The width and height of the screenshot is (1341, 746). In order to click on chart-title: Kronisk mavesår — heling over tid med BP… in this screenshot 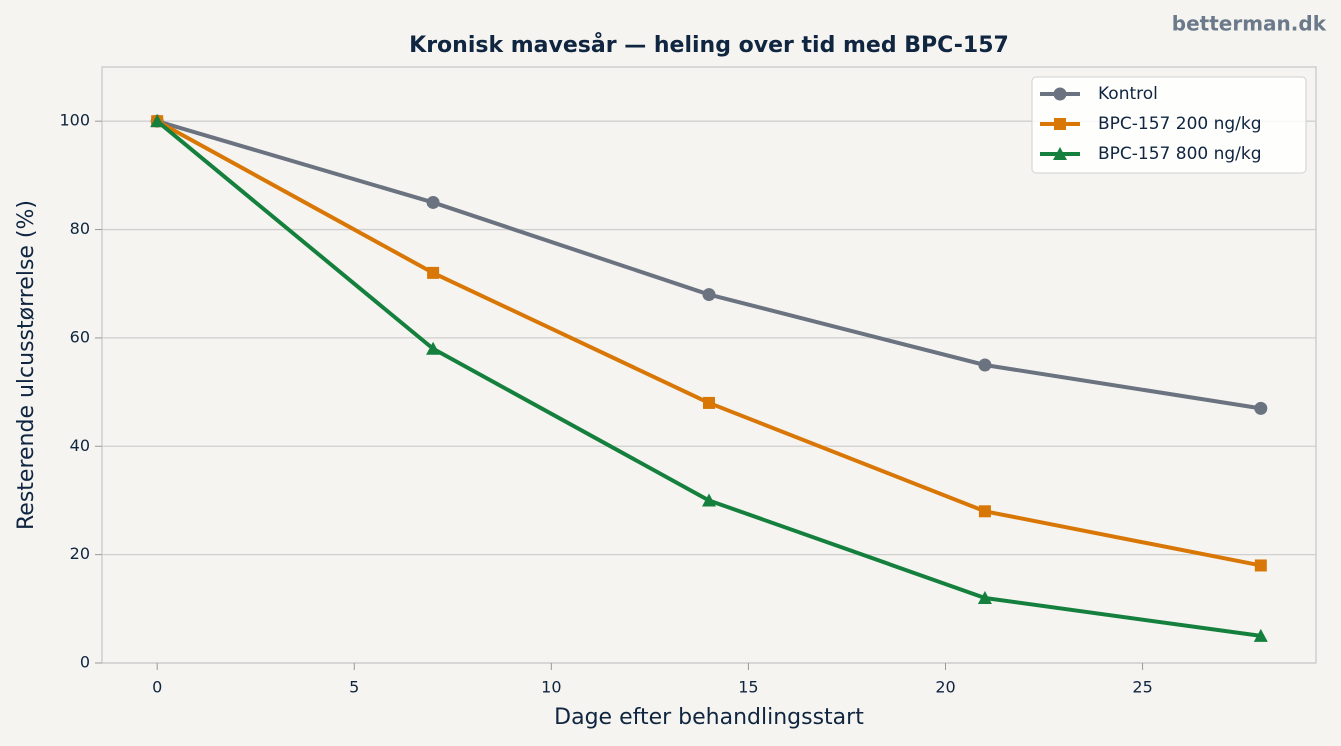, I will do `click(709, 45)`.